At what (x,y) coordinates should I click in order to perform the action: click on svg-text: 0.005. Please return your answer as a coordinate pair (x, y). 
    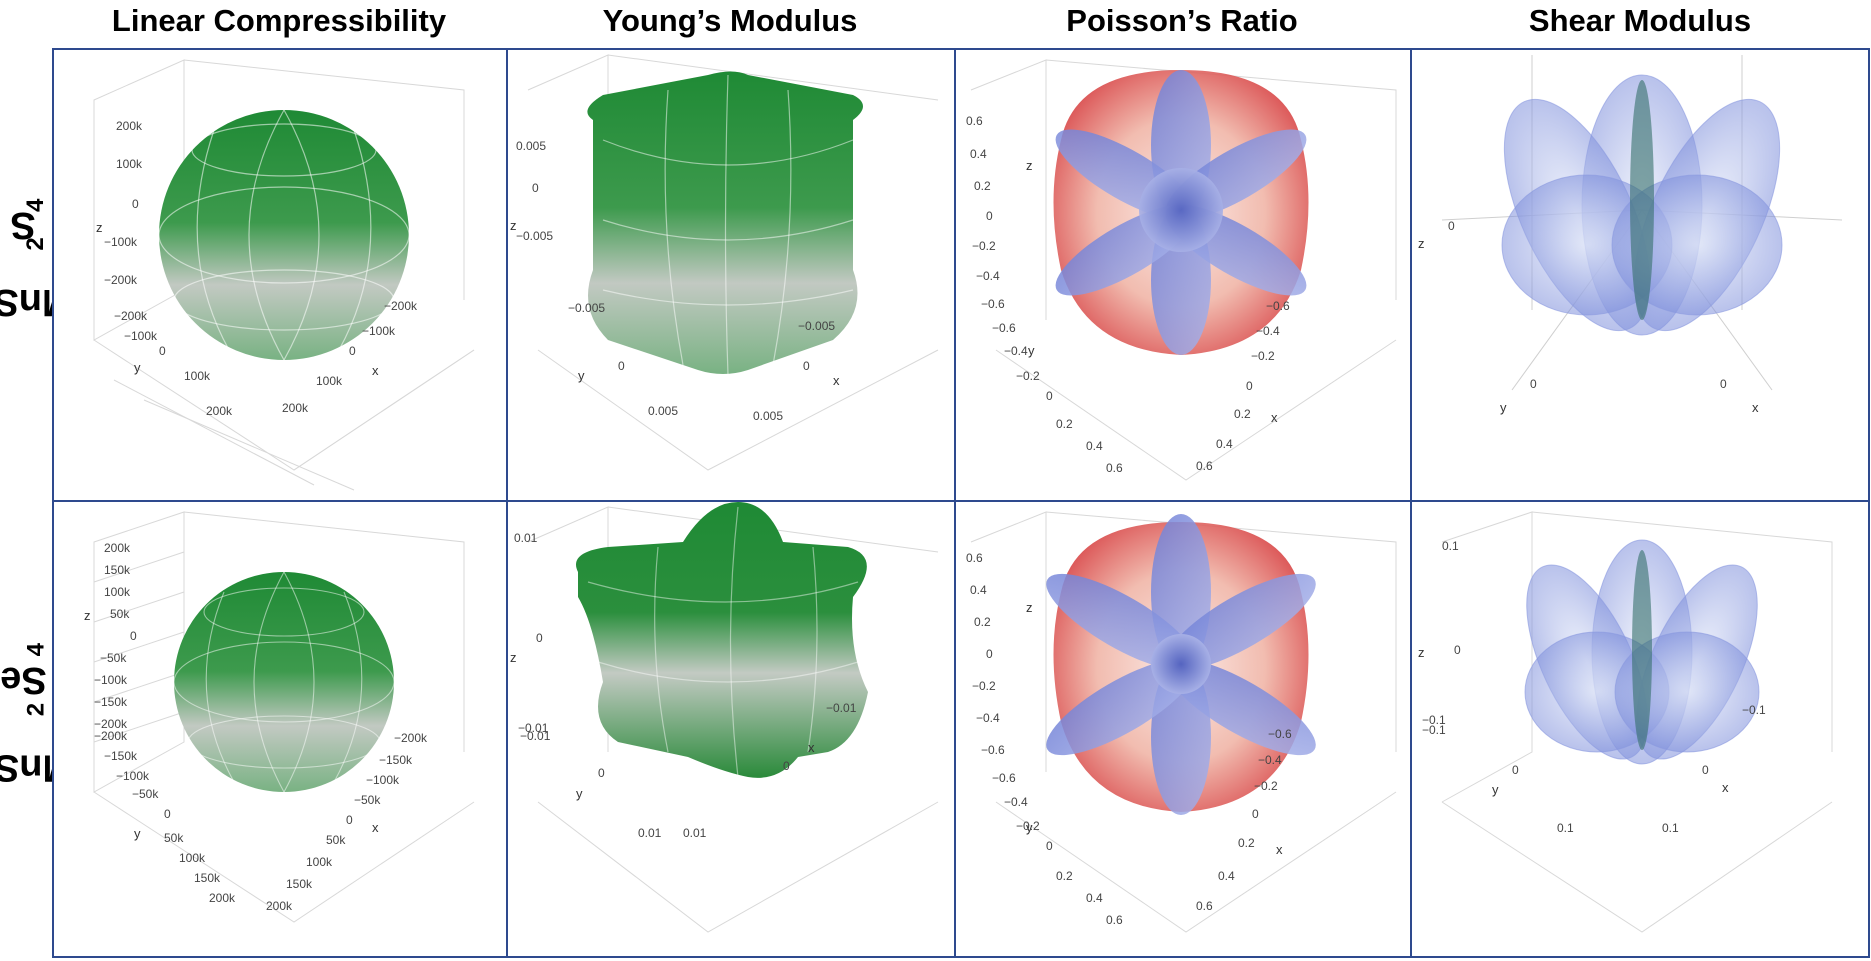
    Looking at the image, I should click on (663, 411).